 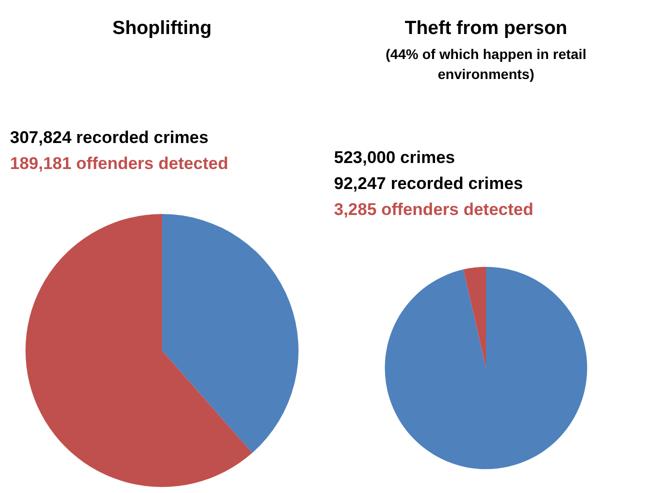 I want to click on text: 523,000 crimes, so click(x=394, y=158).